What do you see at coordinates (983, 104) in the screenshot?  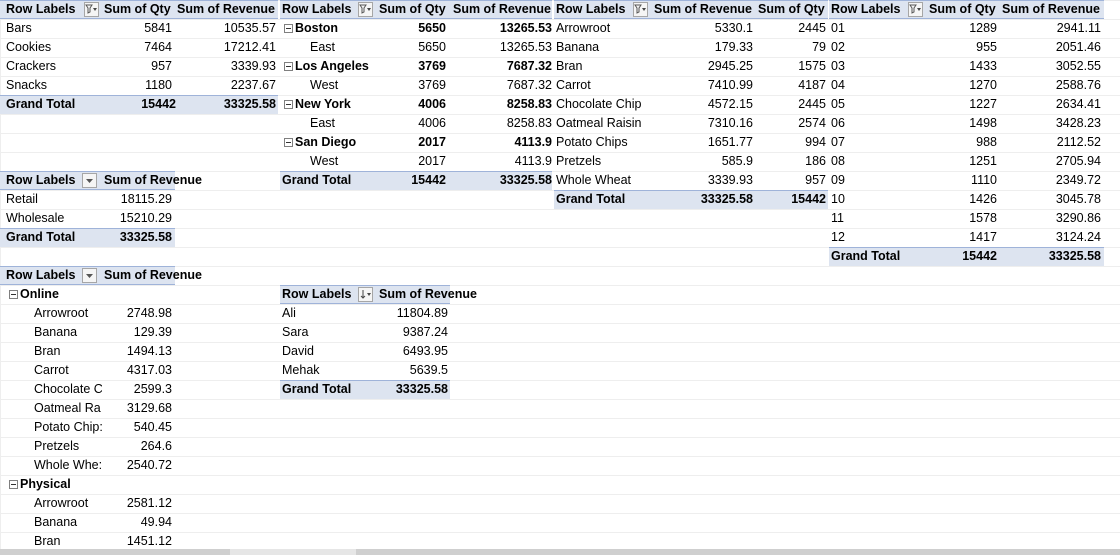 I see `pivot4-row-qty: 1227` at bounding box center [983, 104].